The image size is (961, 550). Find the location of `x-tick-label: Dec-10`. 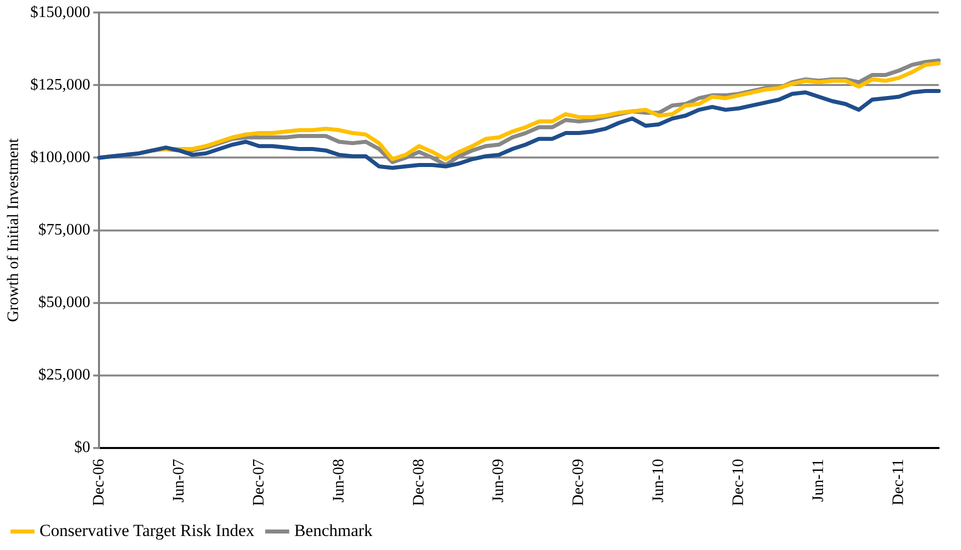

x-tick-label: Dec-10 is located at coordinates (739, 482).